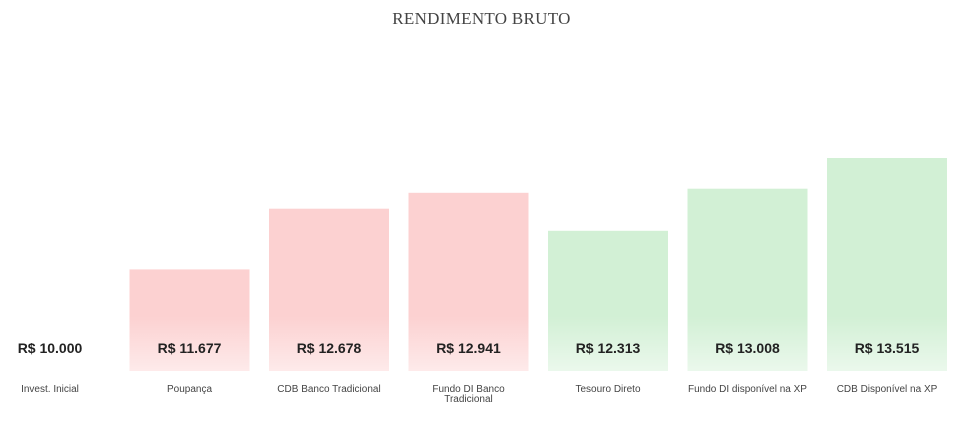 Image resolution: width=963 pixels, height=425 pixels. Describe the element at coordinates (329, 389) in the screenshot. I see `x-tick-label: CDB Banco Tradicional` at that location.